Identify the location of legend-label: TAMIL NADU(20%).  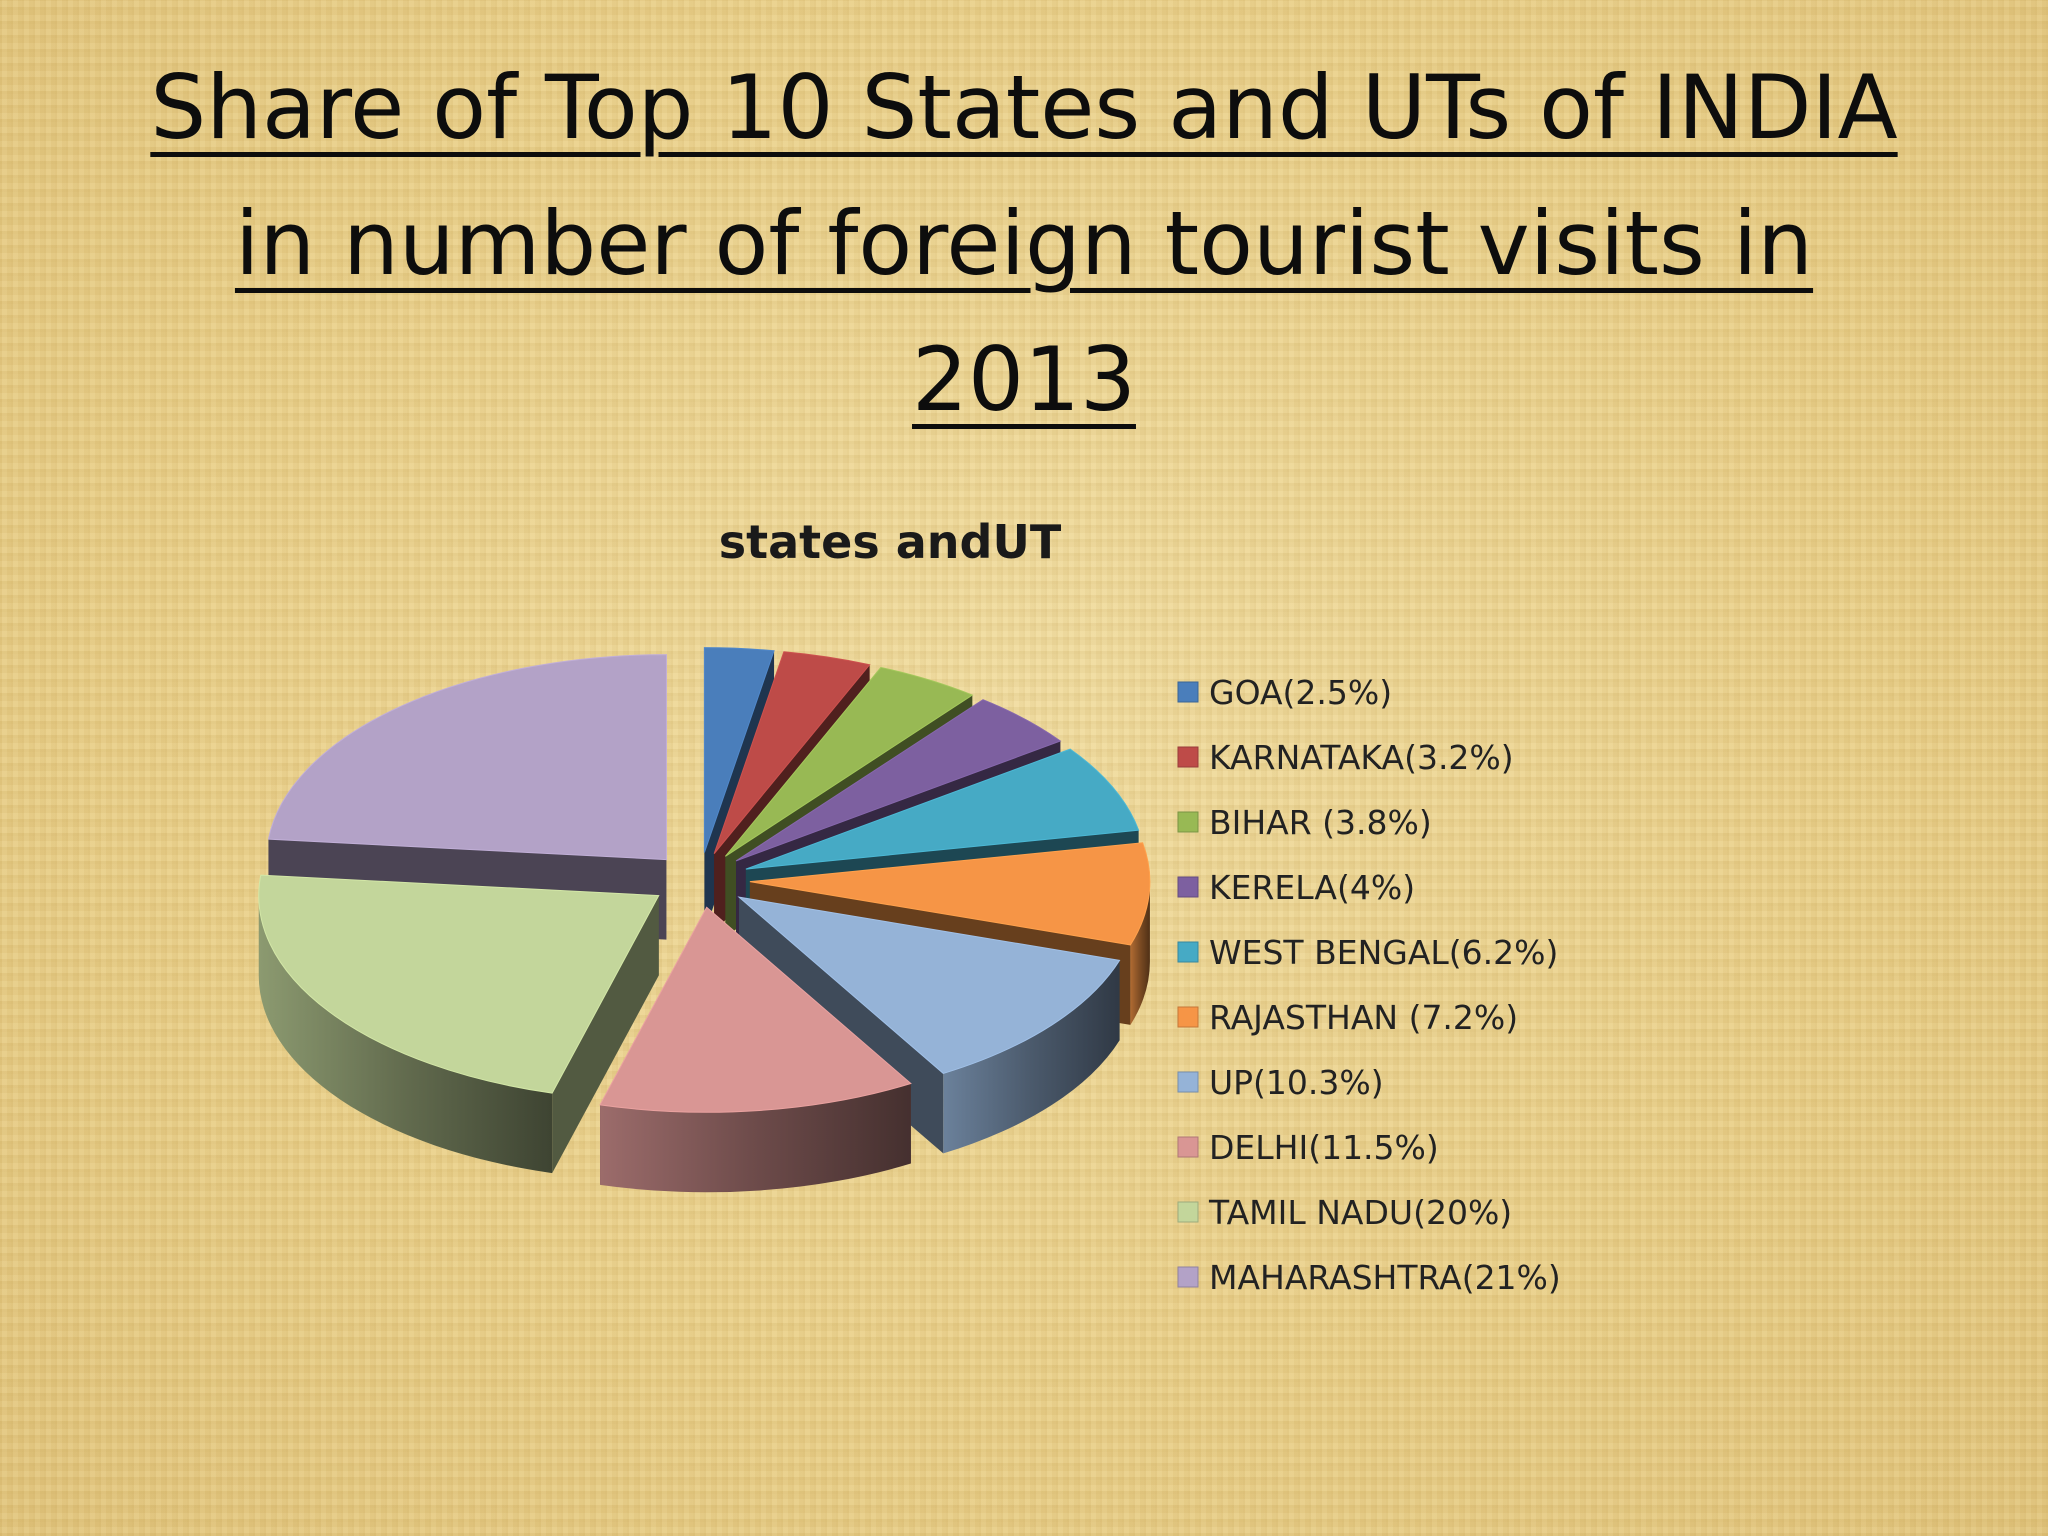
(1360, 1212).